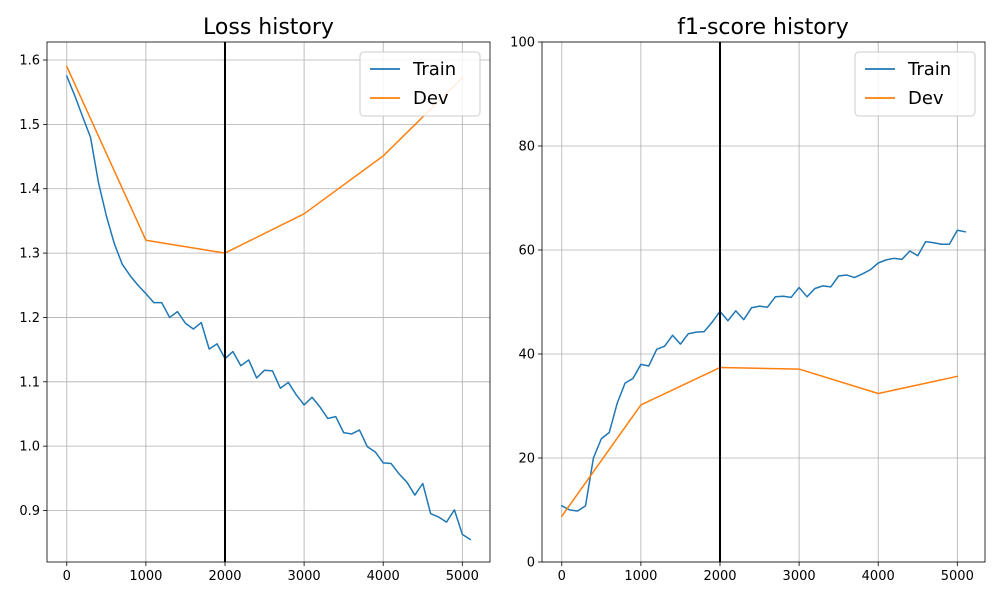 The width and height of the screenshot is (1000, 600). I want to click on y-tick-label: 1.4, so click(29, 189).